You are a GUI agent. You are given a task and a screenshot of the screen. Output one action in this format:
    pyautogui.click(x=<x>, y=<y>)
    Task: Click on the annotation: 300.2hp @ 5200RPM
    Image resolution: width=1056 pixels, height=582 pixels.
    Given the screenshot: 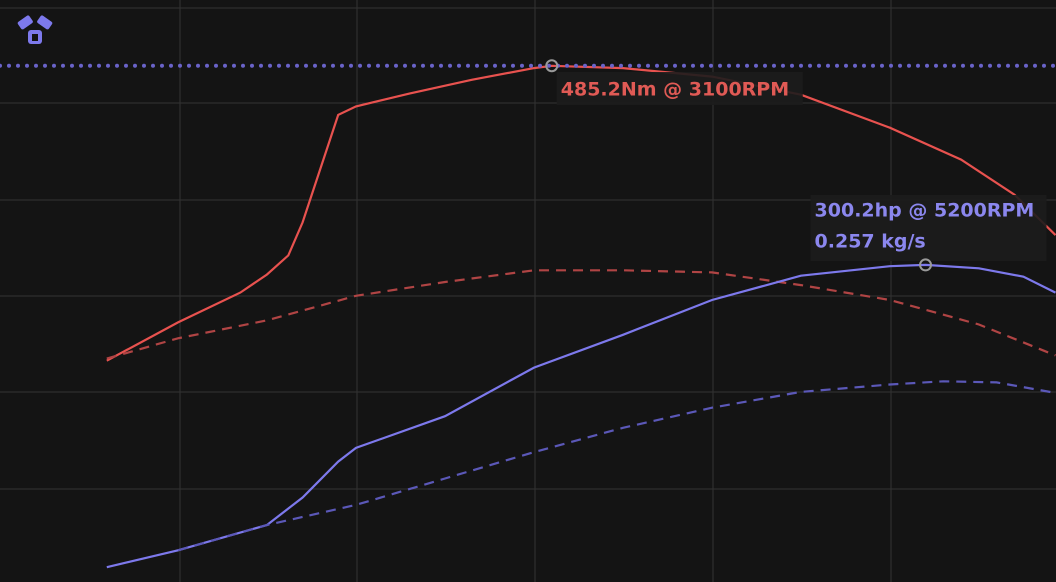 What is the action you would take?
    pyautogui.click(x=925, y=211)
    